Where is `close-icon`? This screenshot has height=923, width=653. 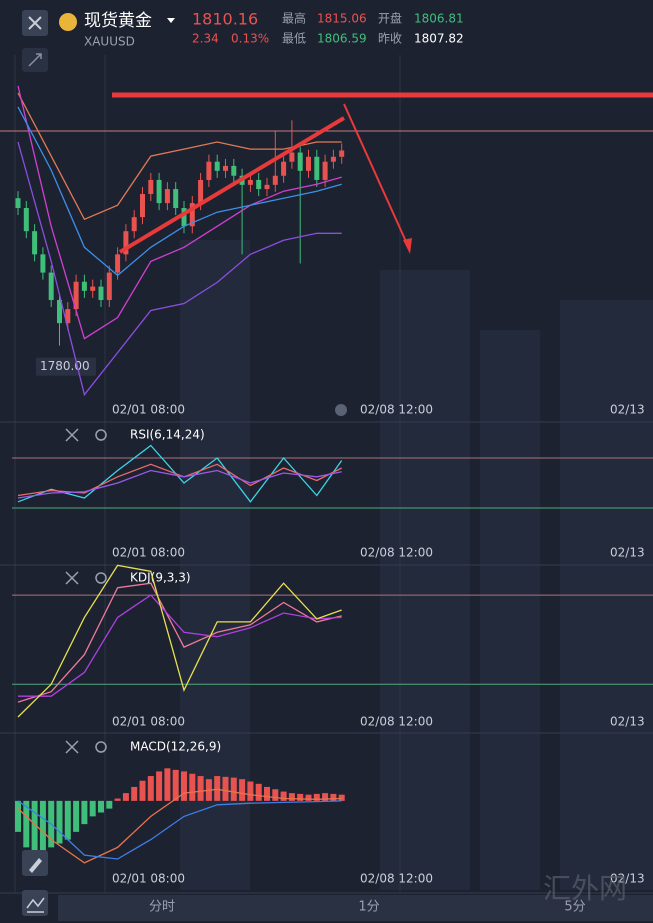
close-icon is located at coordinates (35, 23).